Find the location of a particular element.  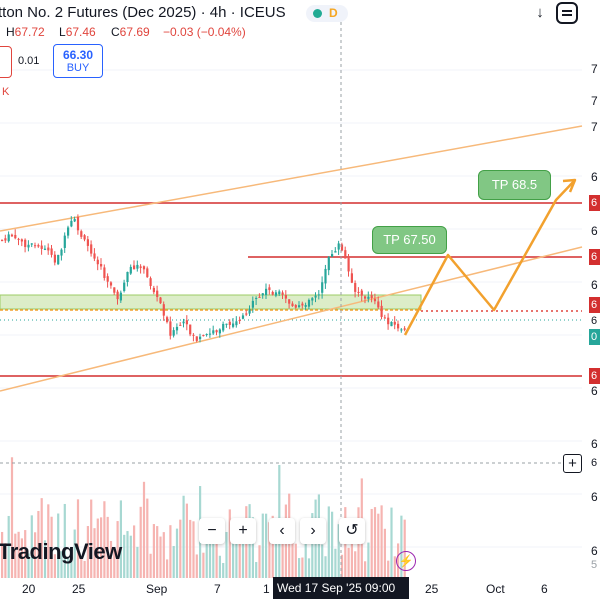

plus-icon: + is located at coordinates (572, 463).